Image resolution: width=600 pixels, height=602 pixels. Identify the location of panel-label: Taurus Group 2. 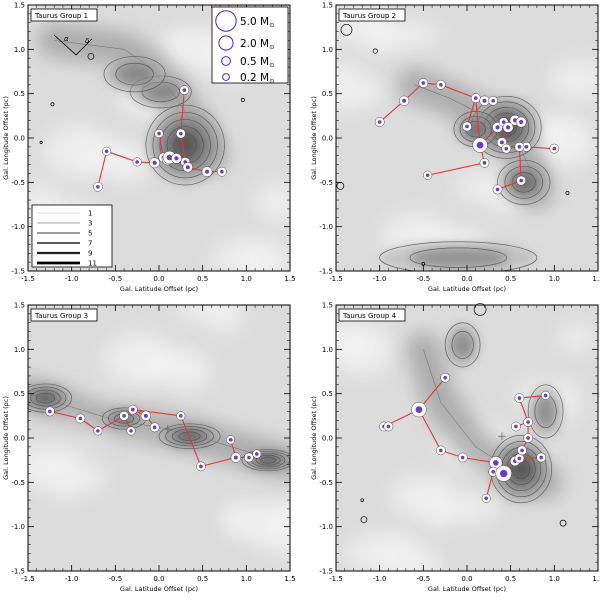
(372, 15).